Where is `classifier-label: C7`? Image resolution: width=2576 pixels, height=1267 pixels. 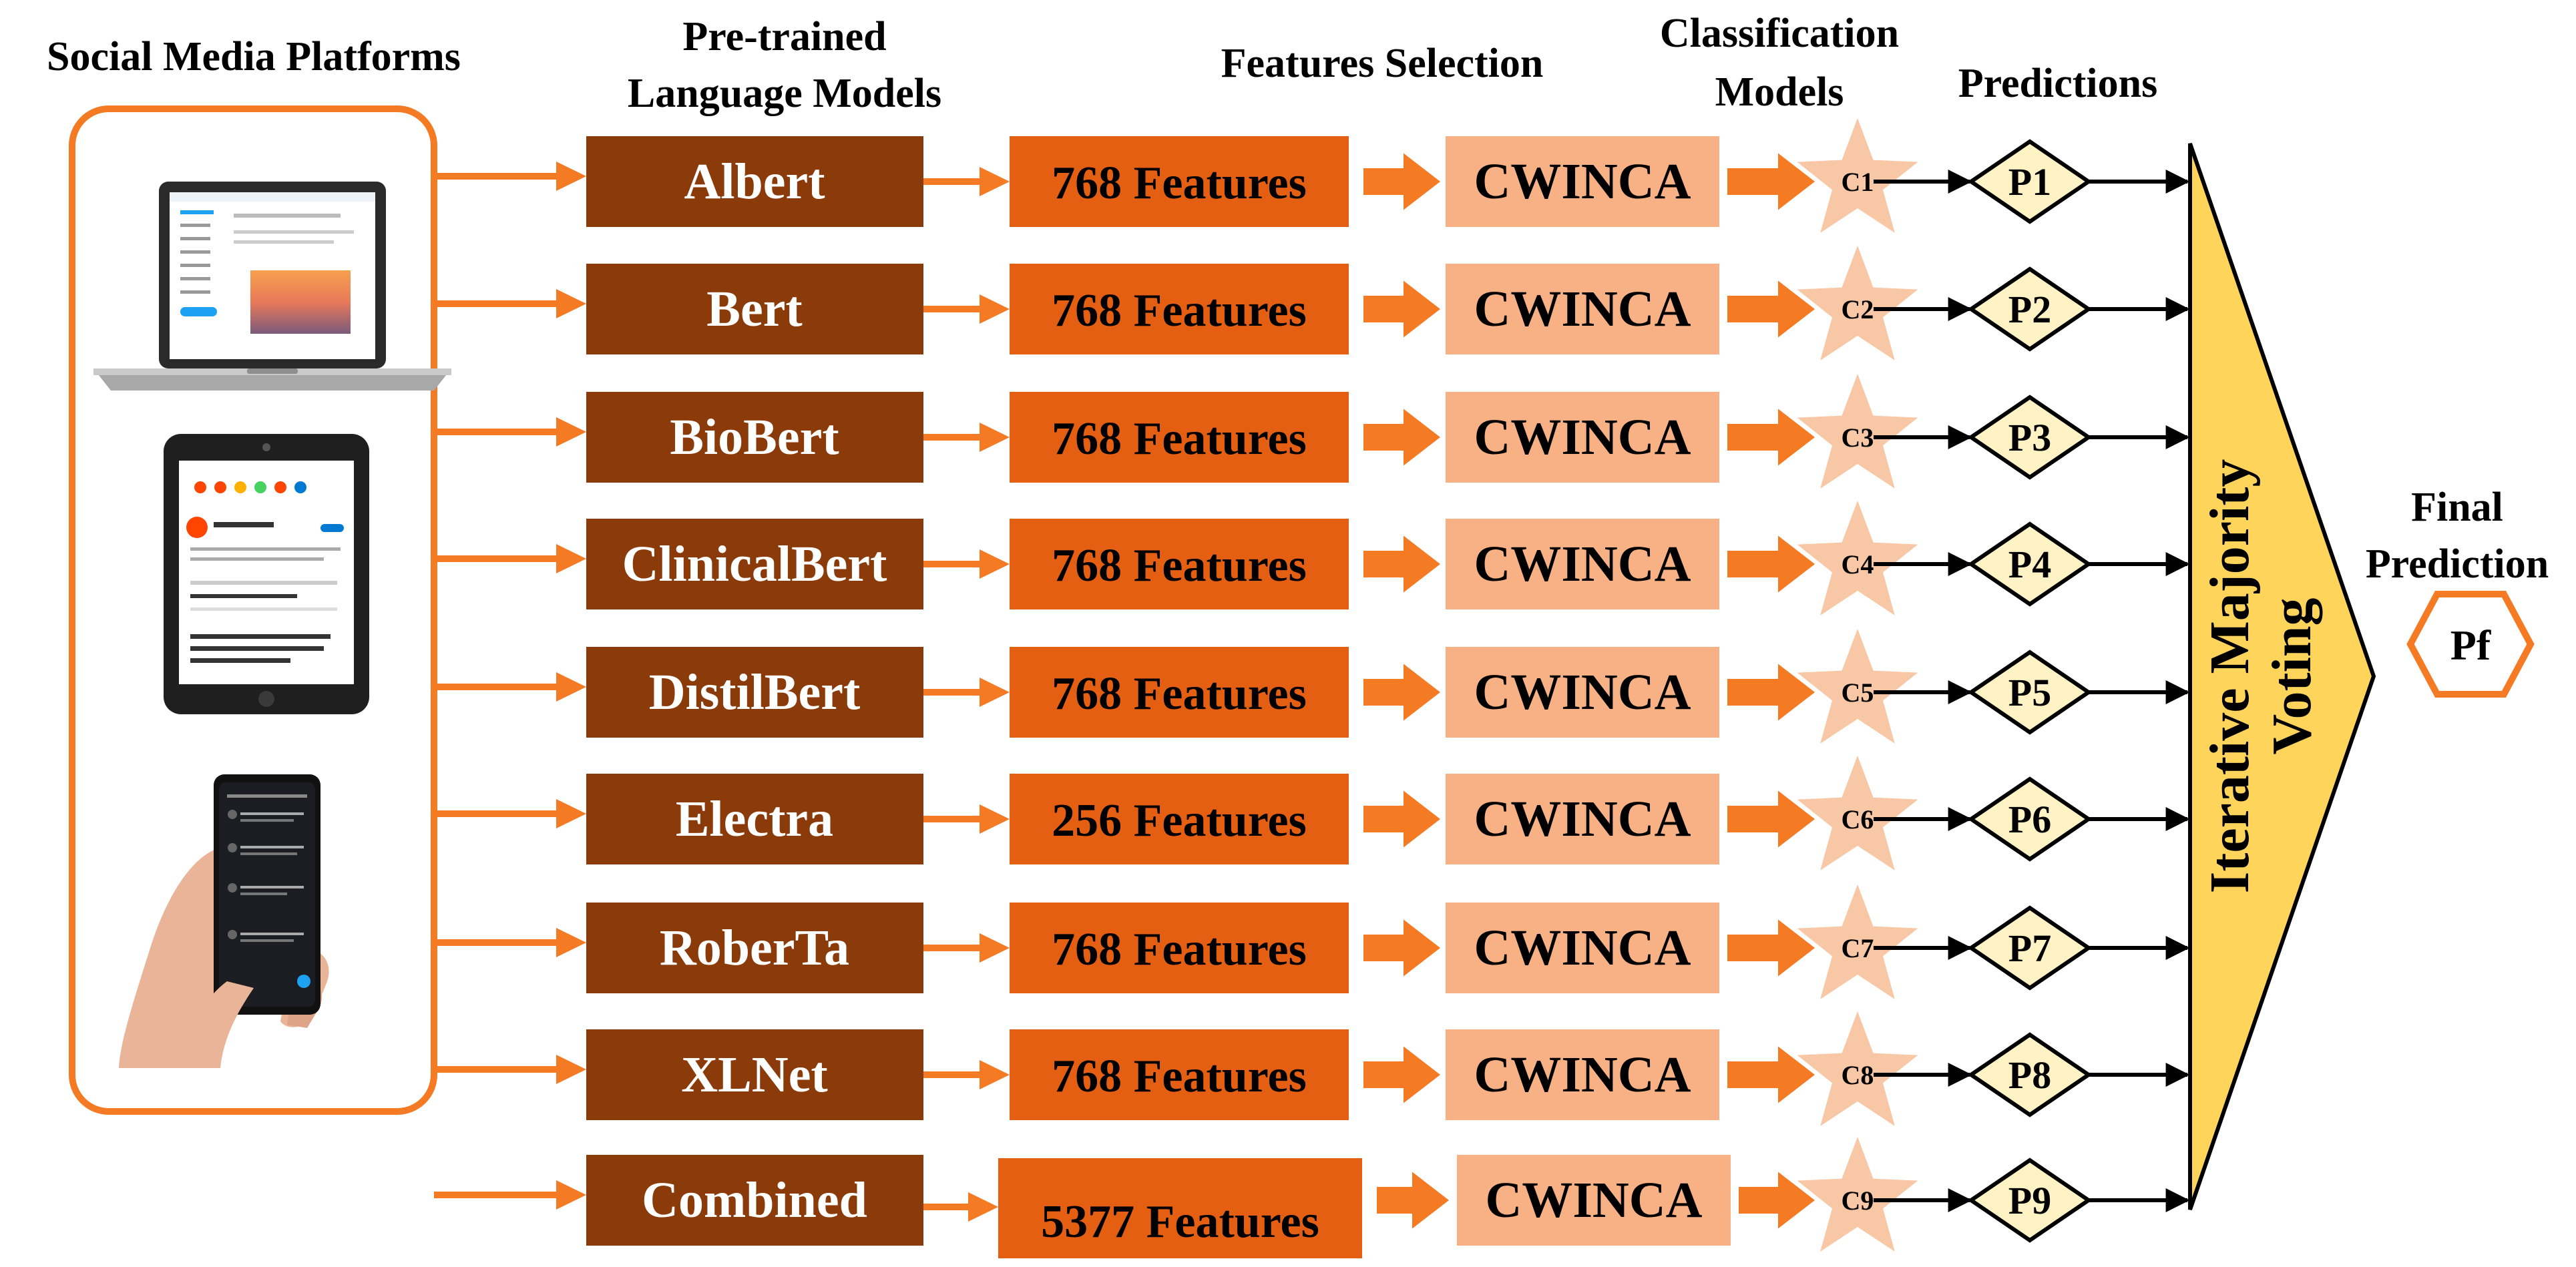 classifier-label: C7 is located at coordinates (1858, 948).